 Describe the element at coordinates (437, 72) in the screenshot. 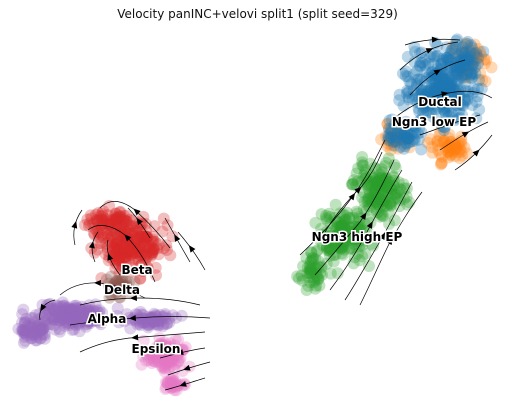

I see `velocity-arrowhead` at that location.